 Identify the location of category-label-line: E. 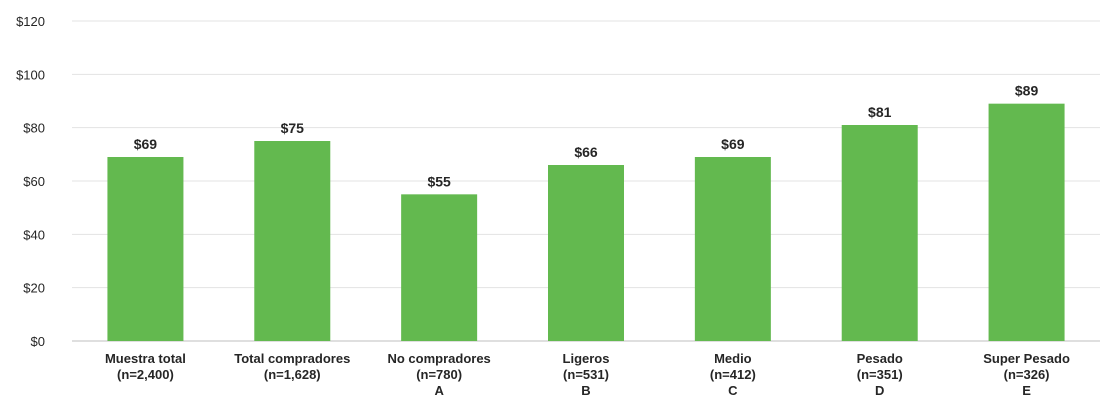
(1026, 390).